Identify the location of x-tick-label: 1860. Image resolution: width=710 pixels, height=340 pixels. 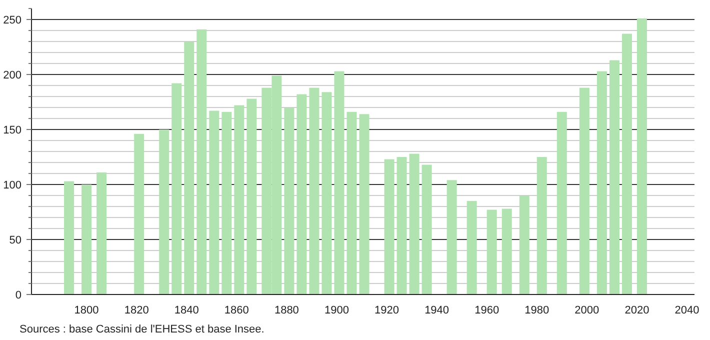
(236, 310).